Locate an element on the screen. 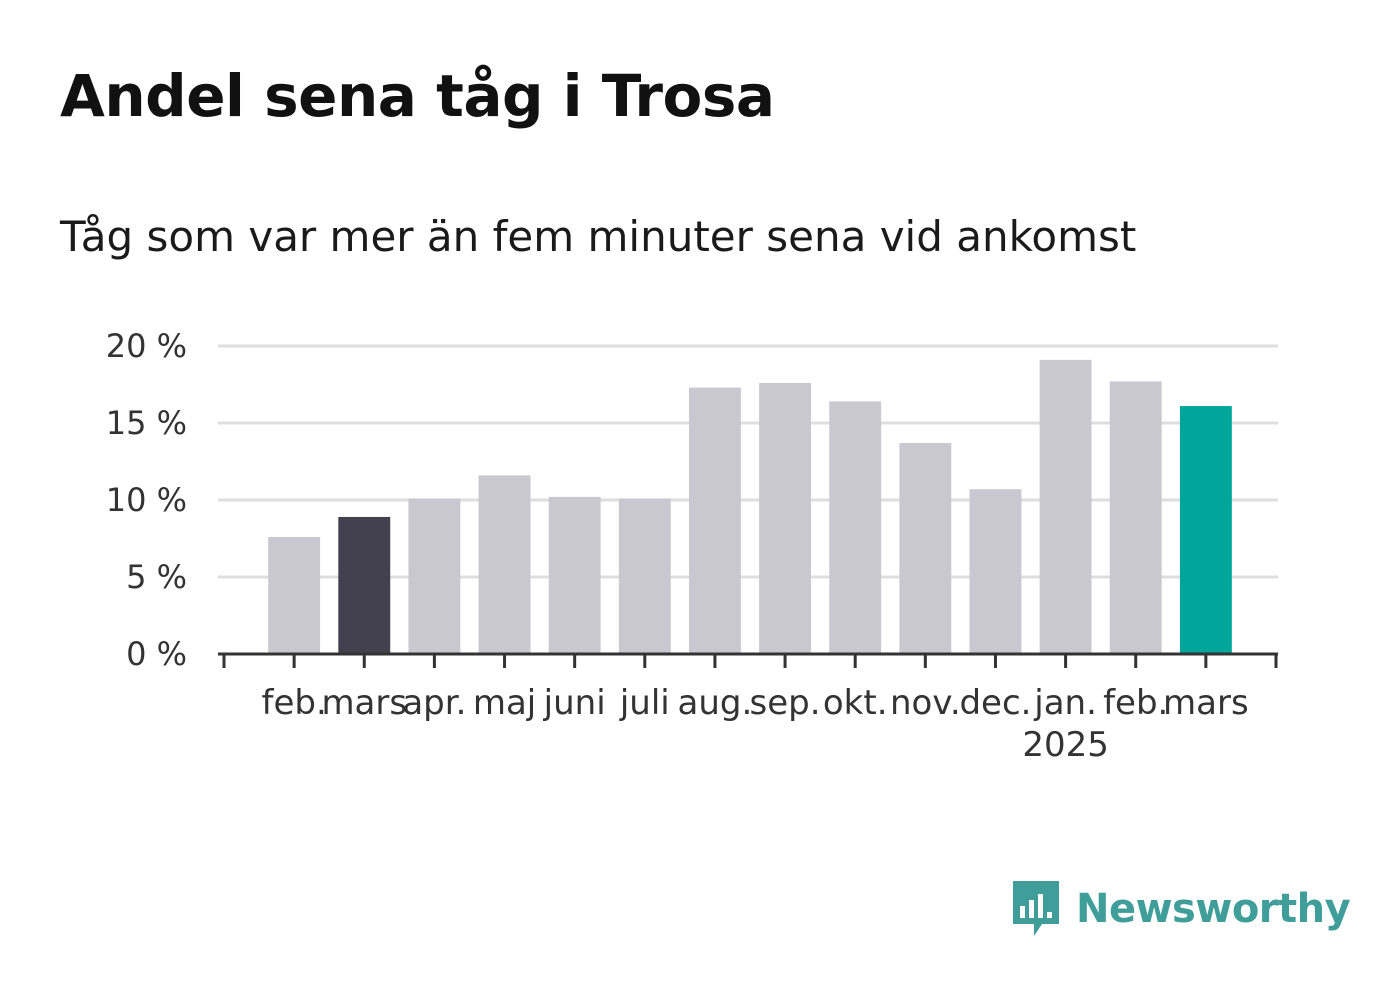 This screenshot has height=999, width=1382. x-axis is located at coordinates (748, 660).